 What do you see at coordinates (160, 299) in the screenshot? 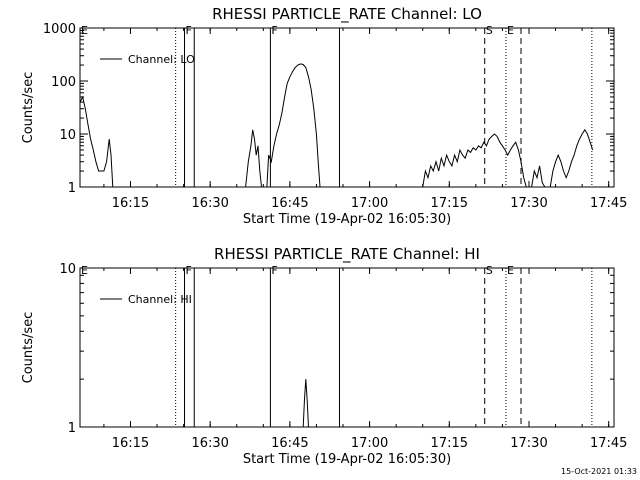
I see `legend-label: Channel: HI` at bounding box center [160, 299].